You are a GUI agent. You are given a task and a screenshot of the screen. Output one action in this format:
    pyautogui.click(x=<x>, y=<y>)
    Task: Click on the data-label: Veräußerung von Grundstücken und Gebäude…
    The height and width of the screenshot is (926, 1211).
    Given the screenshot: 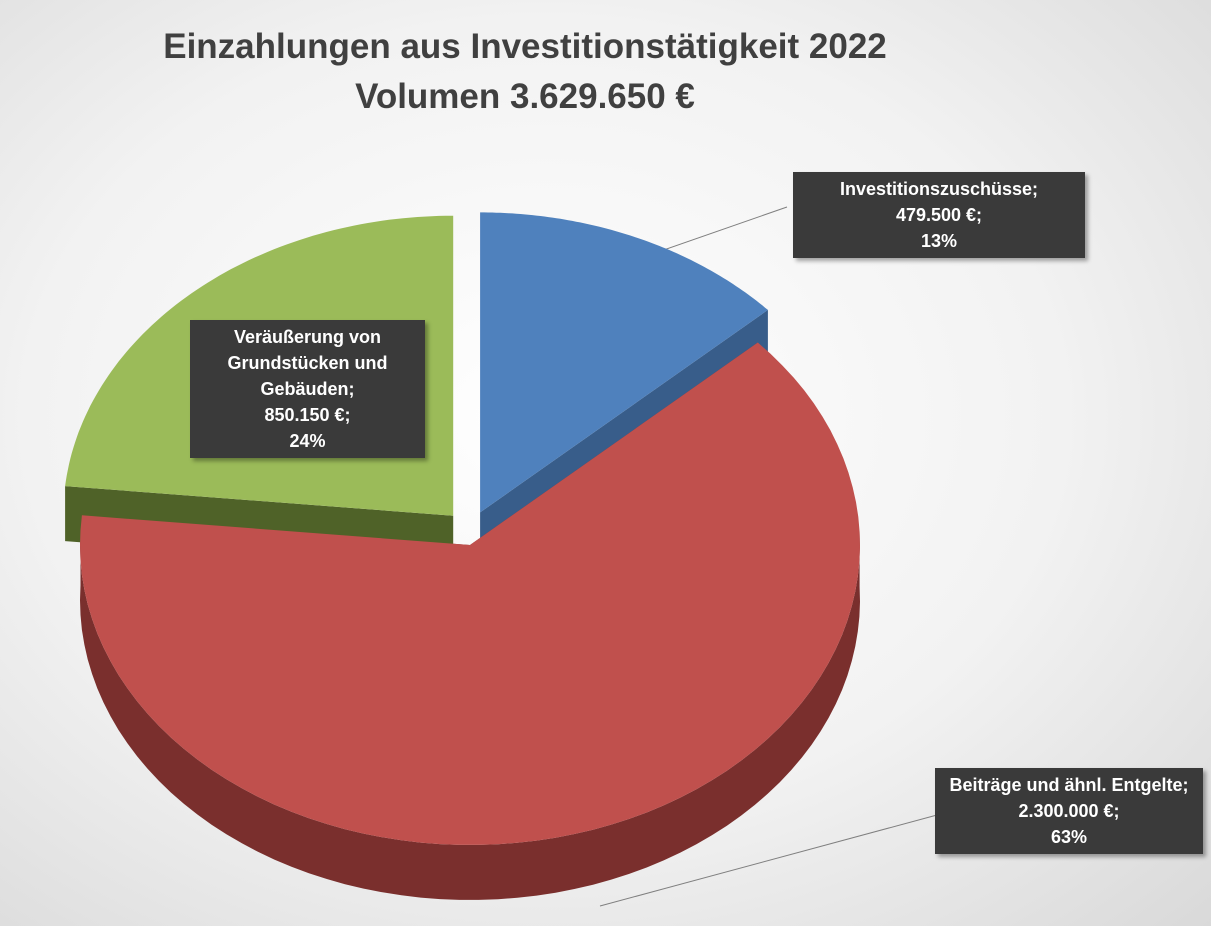 What is the action you would take?
    pyautogui.click(x=307, y=389)
    